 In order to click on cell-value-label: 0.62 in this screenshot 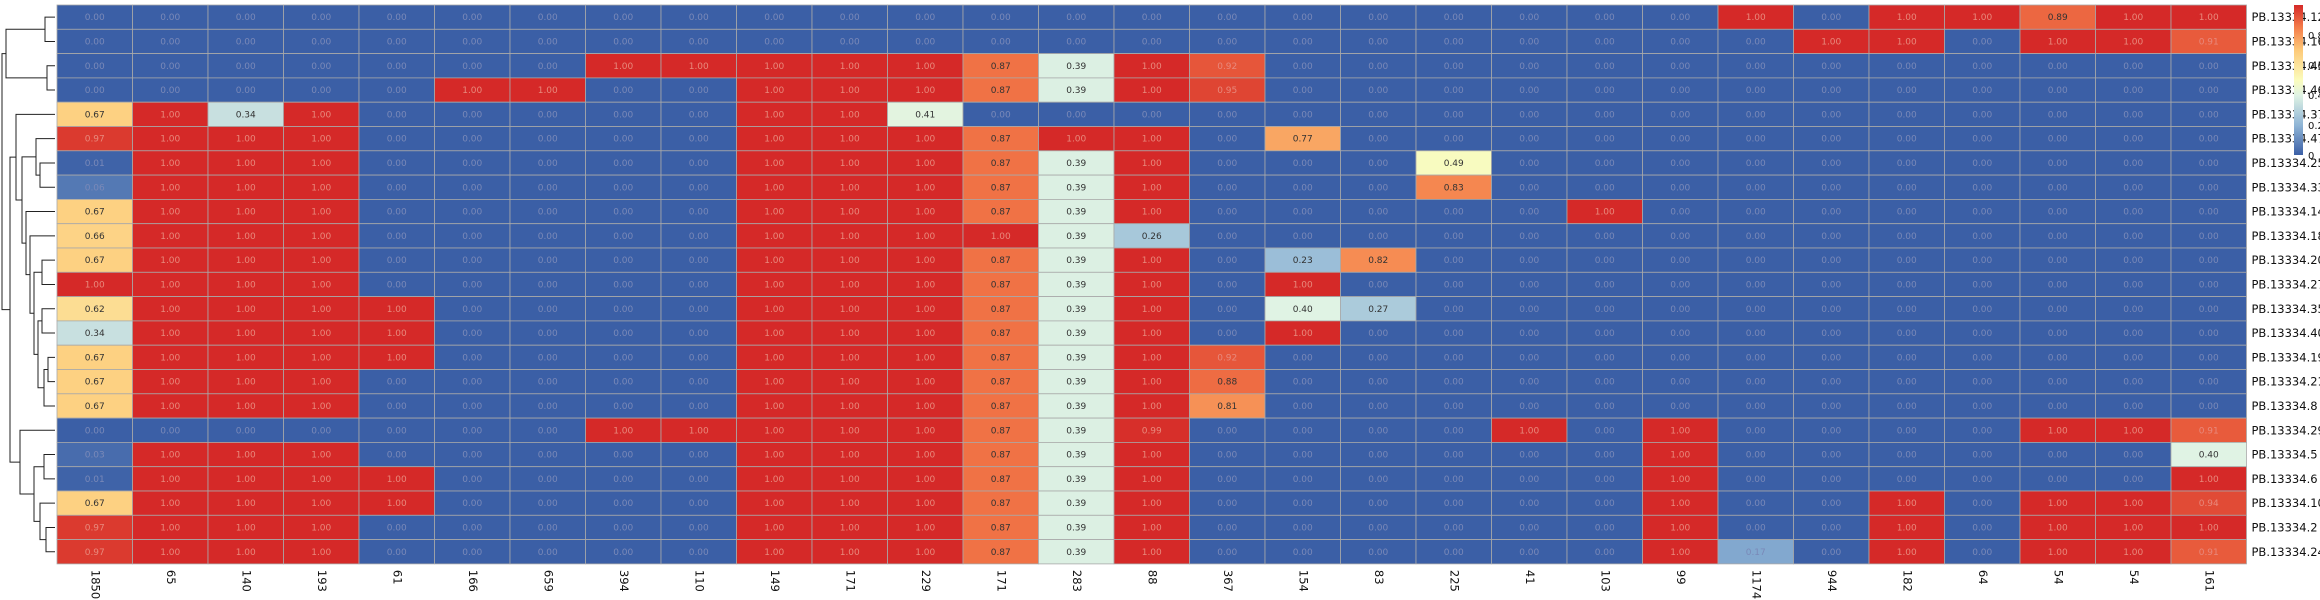, I will do `click(95, 310)`.